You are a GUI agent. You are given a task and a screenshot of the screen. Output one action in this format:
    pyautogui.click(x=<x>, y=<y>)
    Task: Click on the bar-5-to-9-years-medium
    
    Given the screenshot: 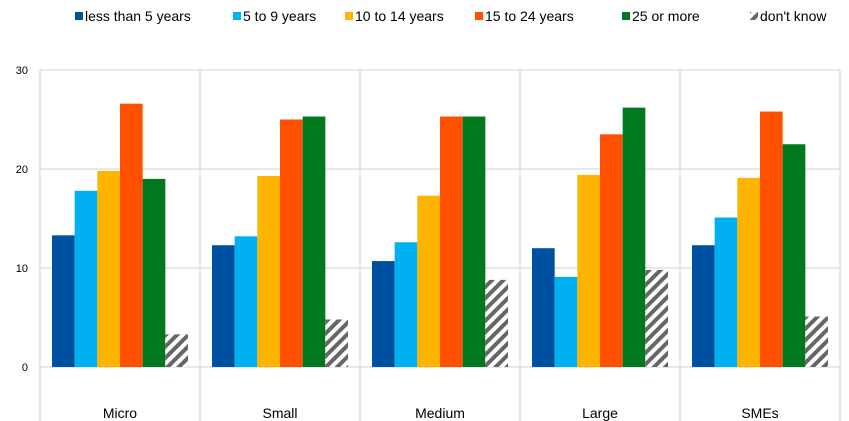 What is the action you would take?
    pyautogui.click(x=406, y=304)
    